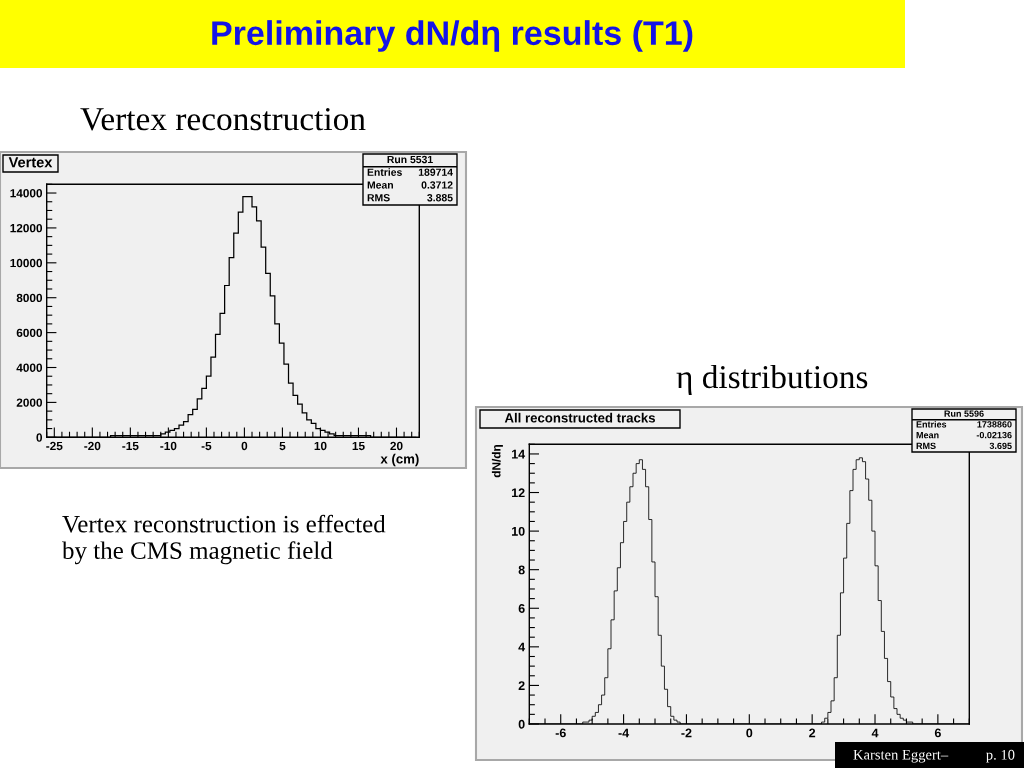  I want to click on x-tick-label: -6, so click(560, 733).